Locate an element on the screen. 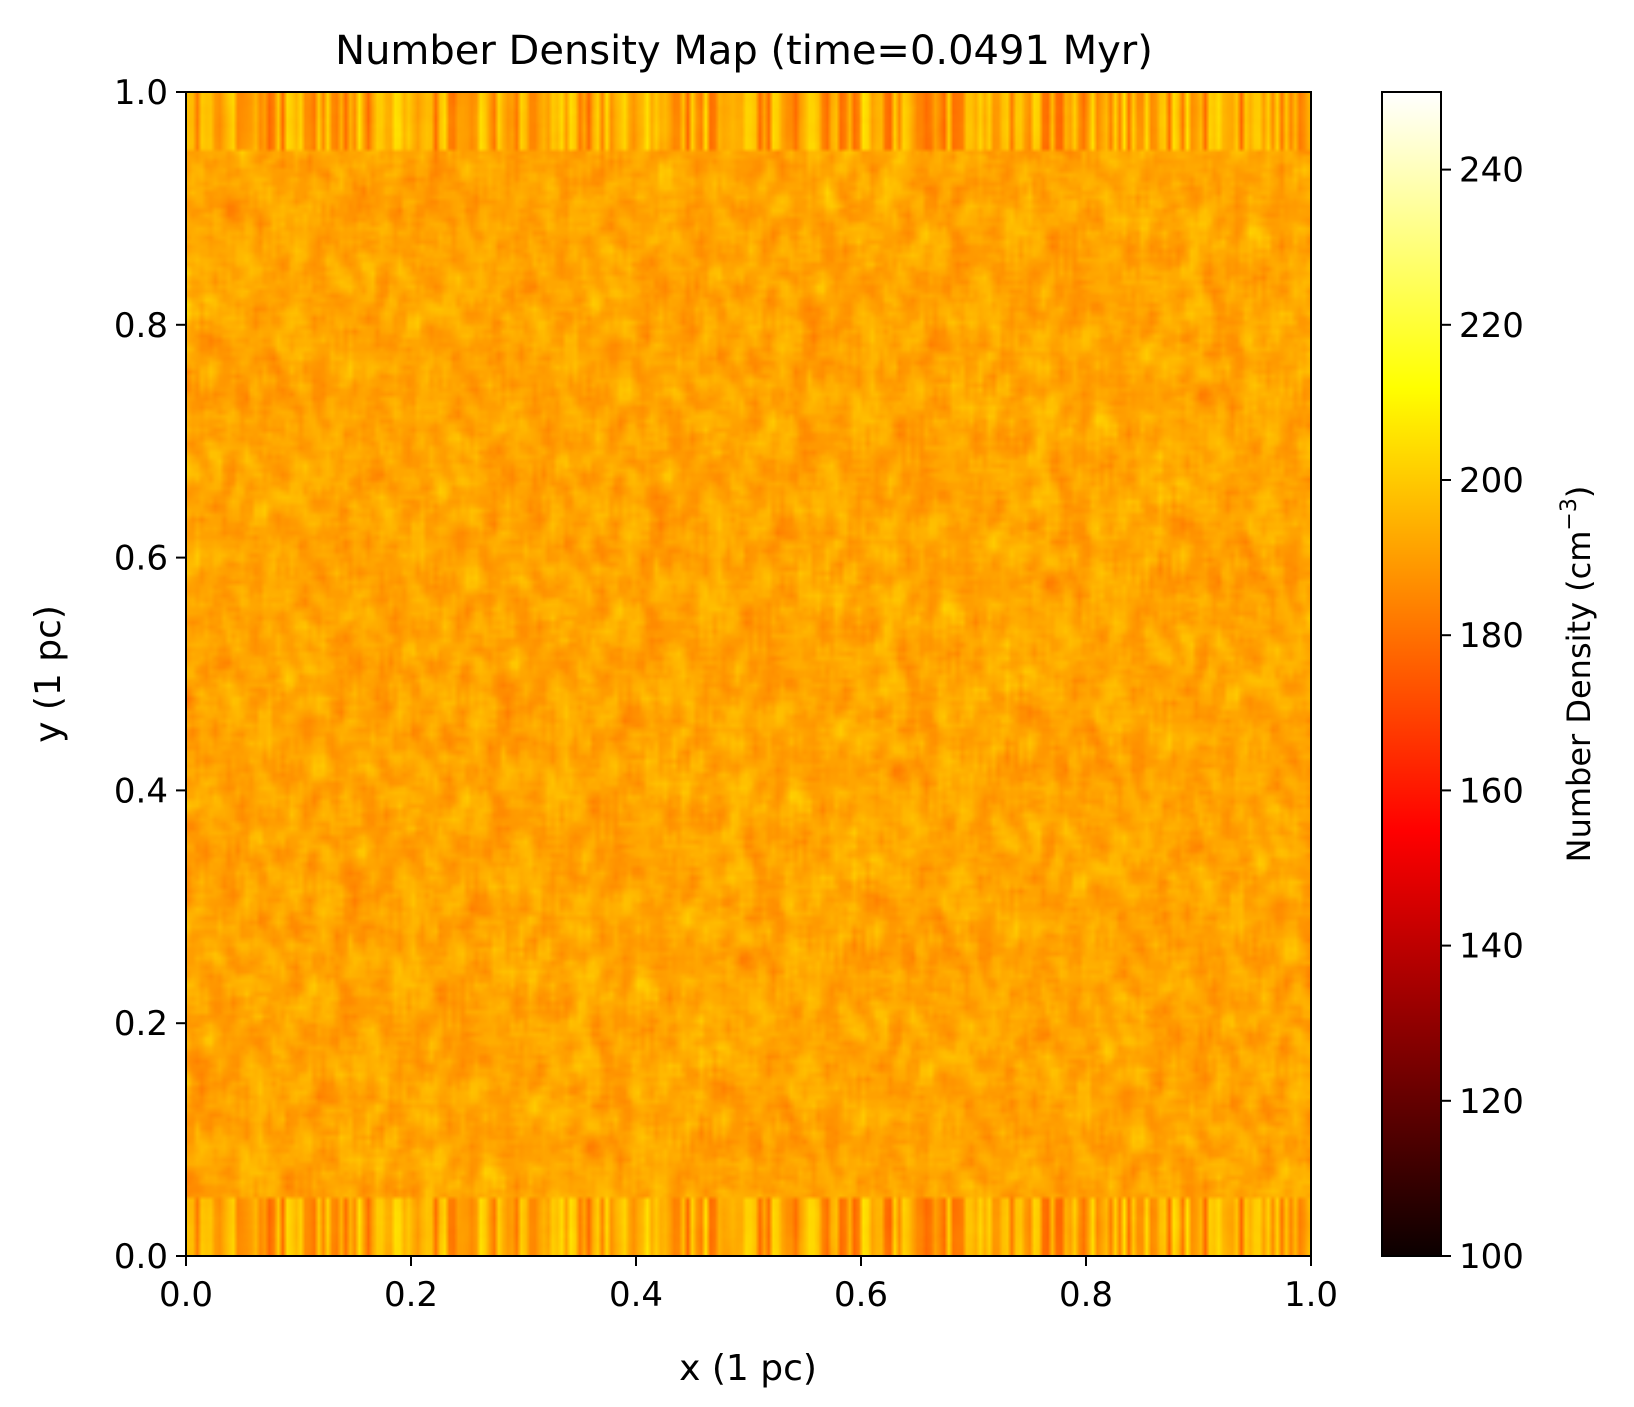 This screenshot has height=1407, width=1634. colorbar-gradient is located at coordinates (1411, 674).